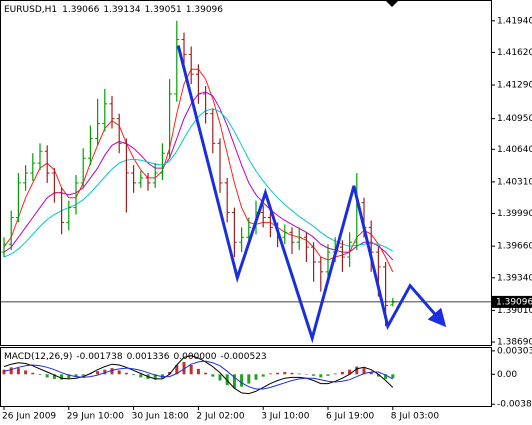 The image size is (532, 425). I want to click on macd-panel-frame, so click(246, 377).